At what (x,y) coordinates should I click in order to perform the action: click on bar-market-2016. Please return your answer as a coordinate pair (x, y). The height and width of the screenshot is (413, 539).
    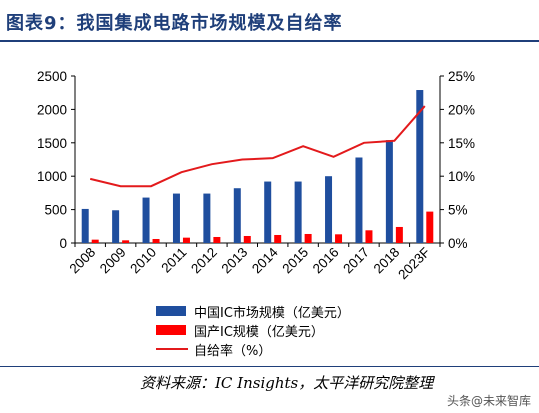
    Looking at the image, I should click on (329, 209).